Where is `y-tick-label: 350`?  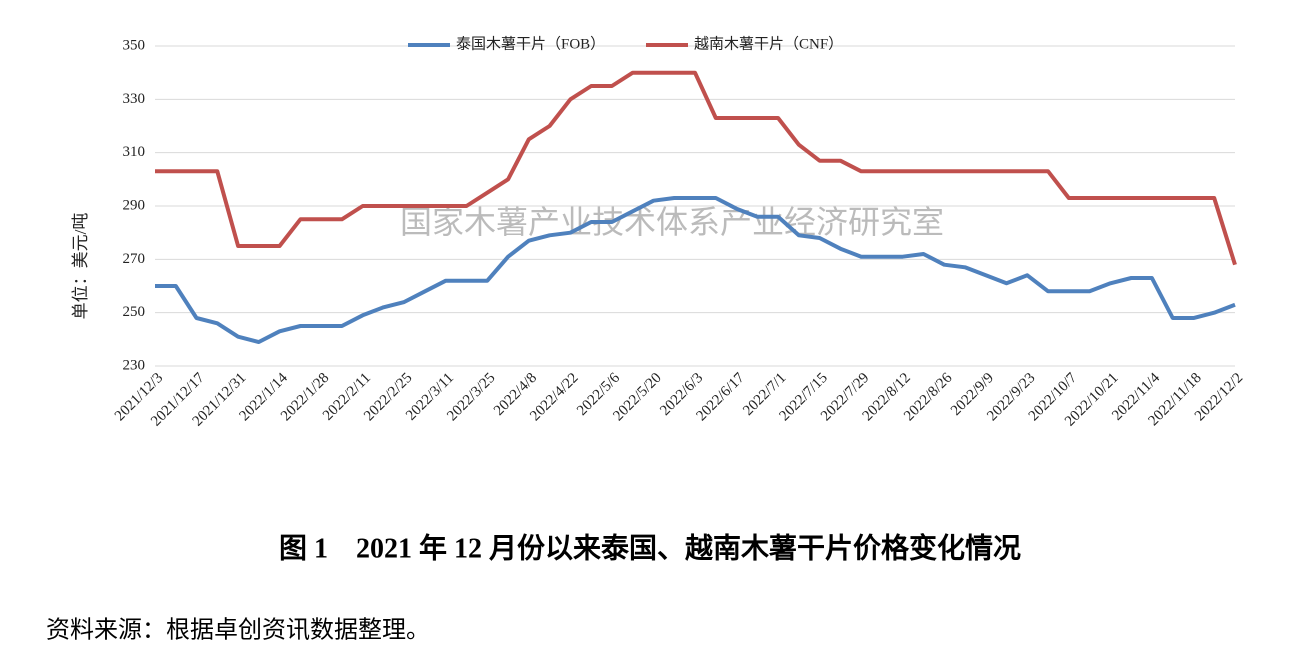
y-tick-label: 350 is located at coordinates (134, 45).